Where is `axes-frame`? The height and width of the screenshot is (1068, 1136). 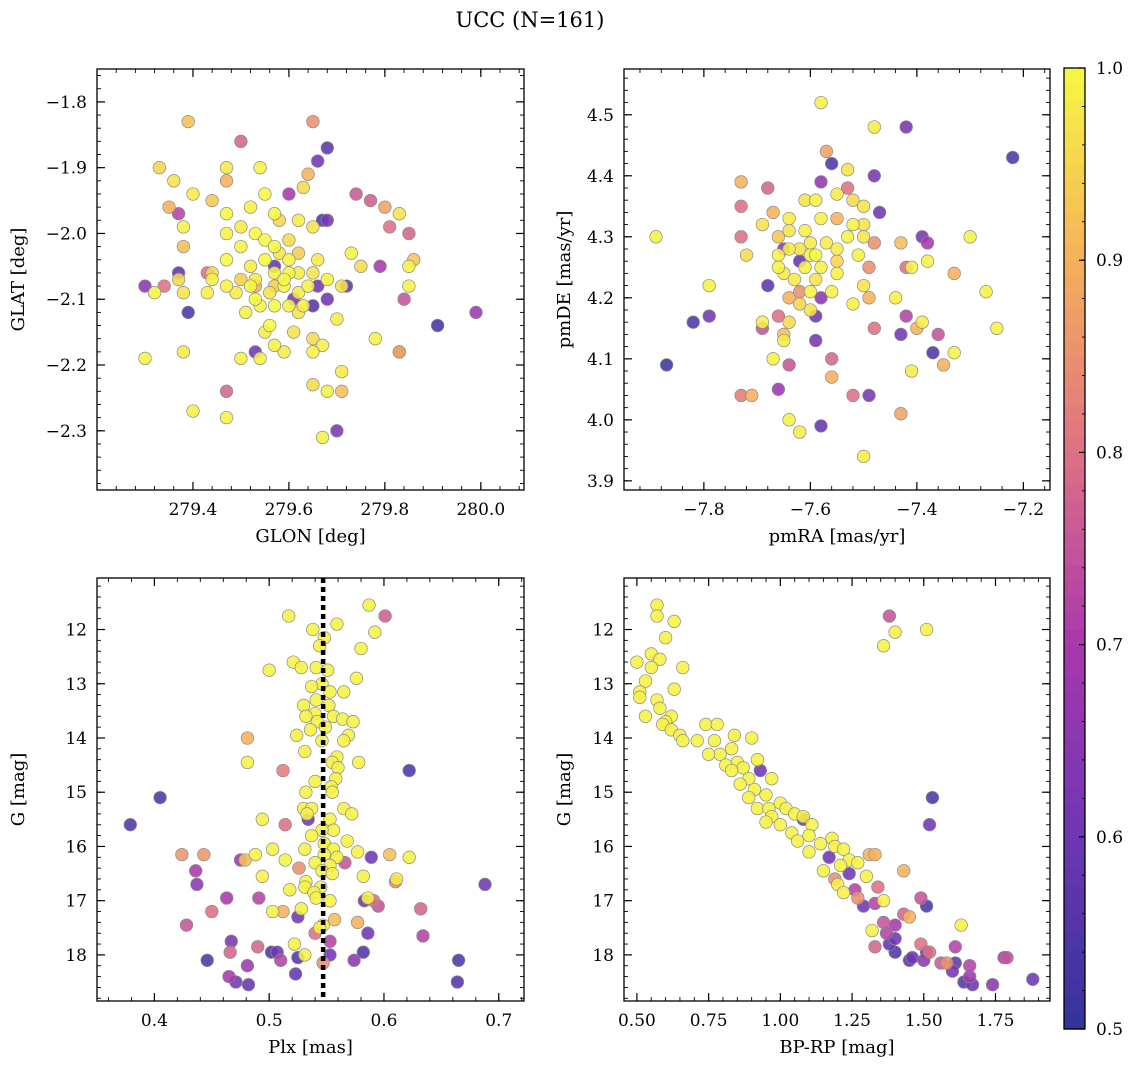
axes-frame is located at coordinates (837, 279).